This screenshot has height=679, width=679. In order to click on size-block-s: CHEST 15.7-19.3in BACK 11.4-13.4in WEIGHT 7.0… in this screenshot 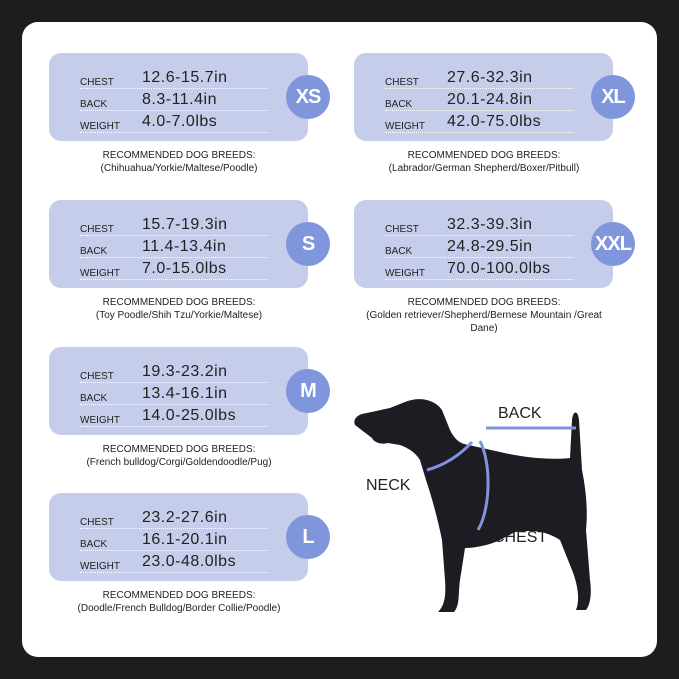, I will do `click(189, 261)`.